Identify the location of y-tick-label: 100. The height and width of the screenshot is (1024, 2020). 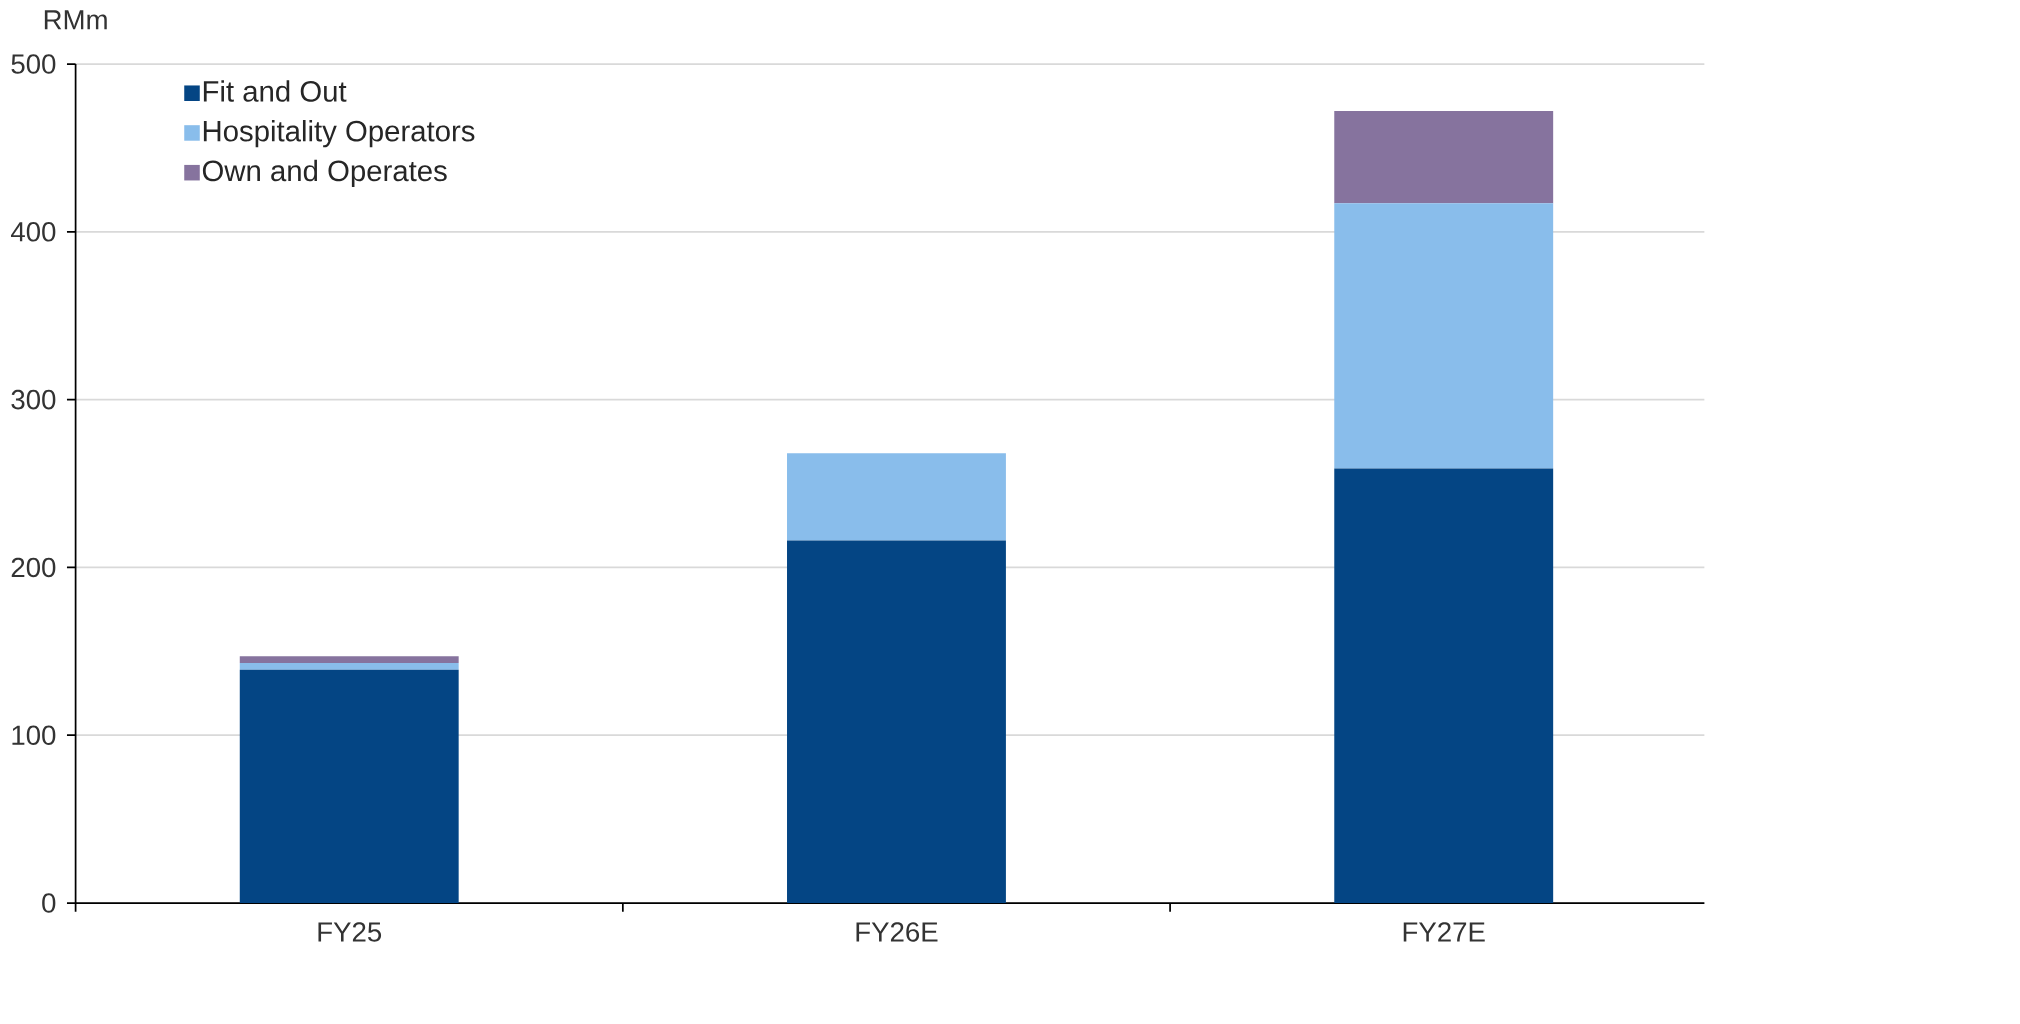
(34, 735).